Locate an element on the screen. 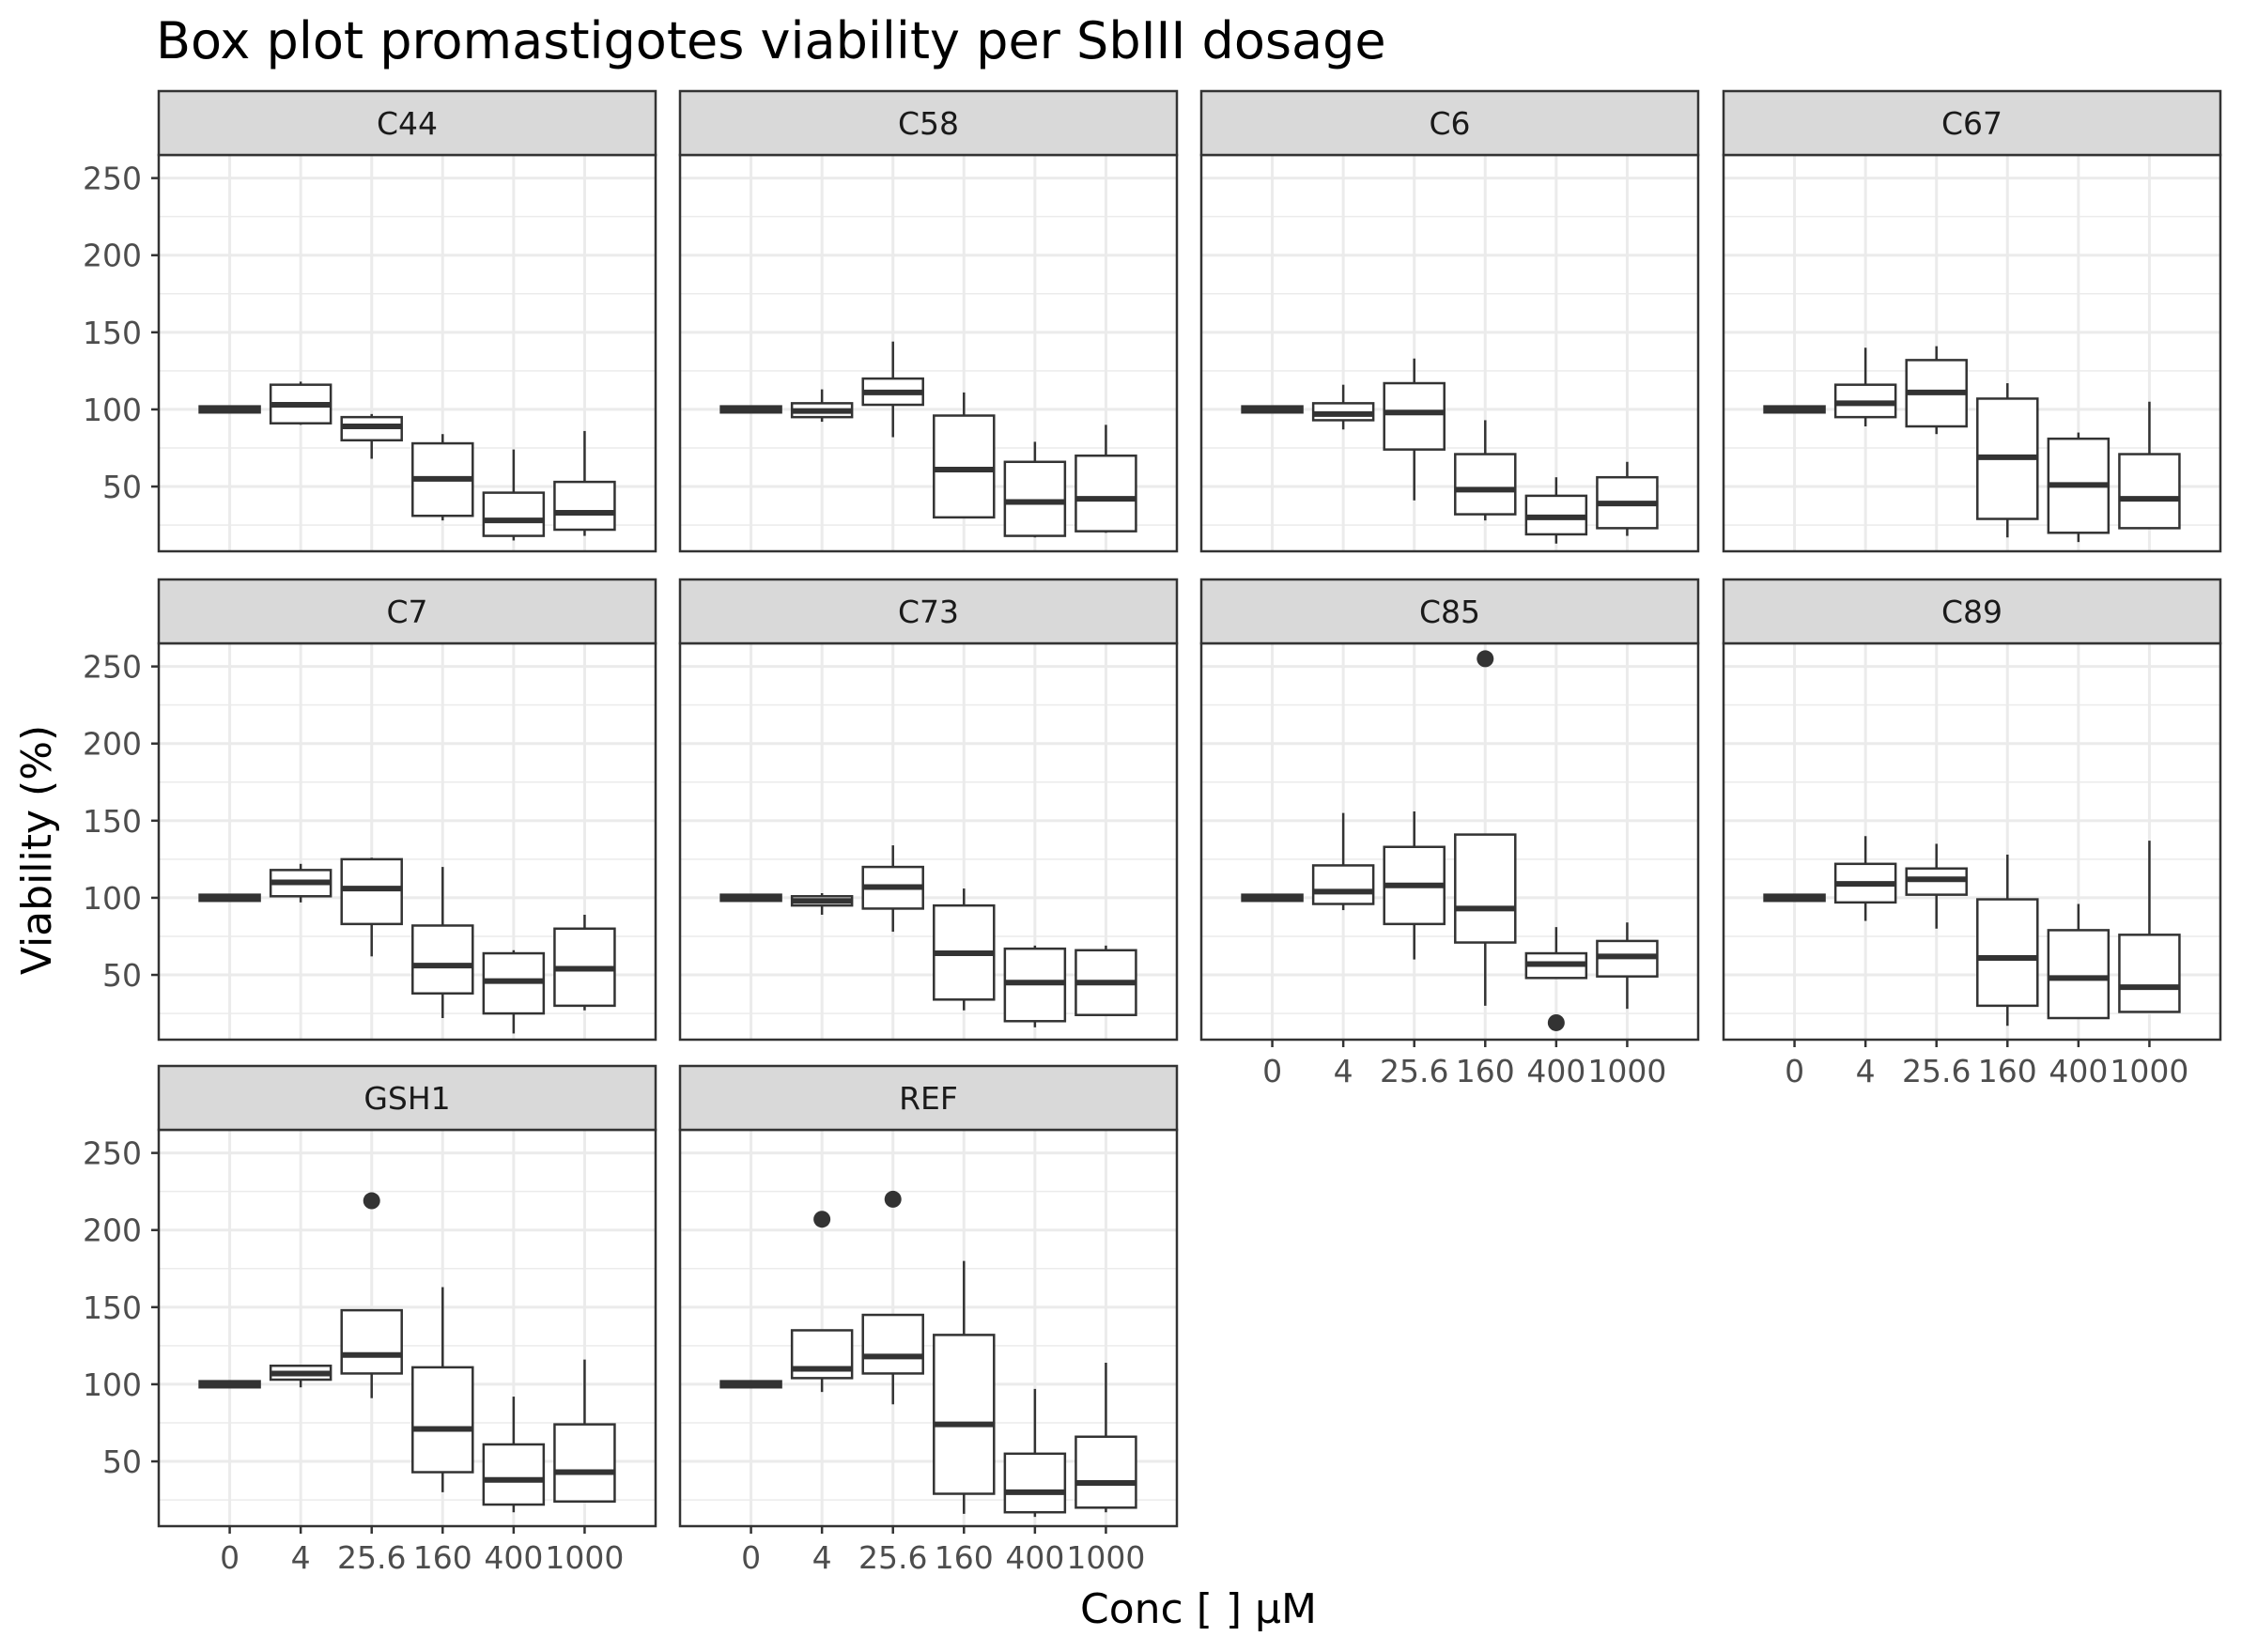 This screenshot has width=2242, height=1652. x-tick-label: 160 is located at coordinates (1485, 1071).